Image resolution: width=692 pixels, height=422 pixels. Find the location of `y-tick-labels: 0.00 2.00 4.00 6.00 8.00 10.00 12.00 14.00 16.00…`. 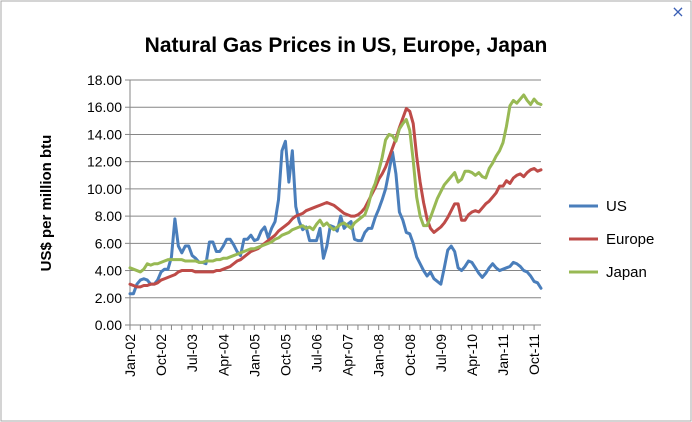

y-tick-labels: 0.00 2.00 4.00 6.00 8.00 10.00 12.00 14.00 16.00… is located at coordinates (104, 202).